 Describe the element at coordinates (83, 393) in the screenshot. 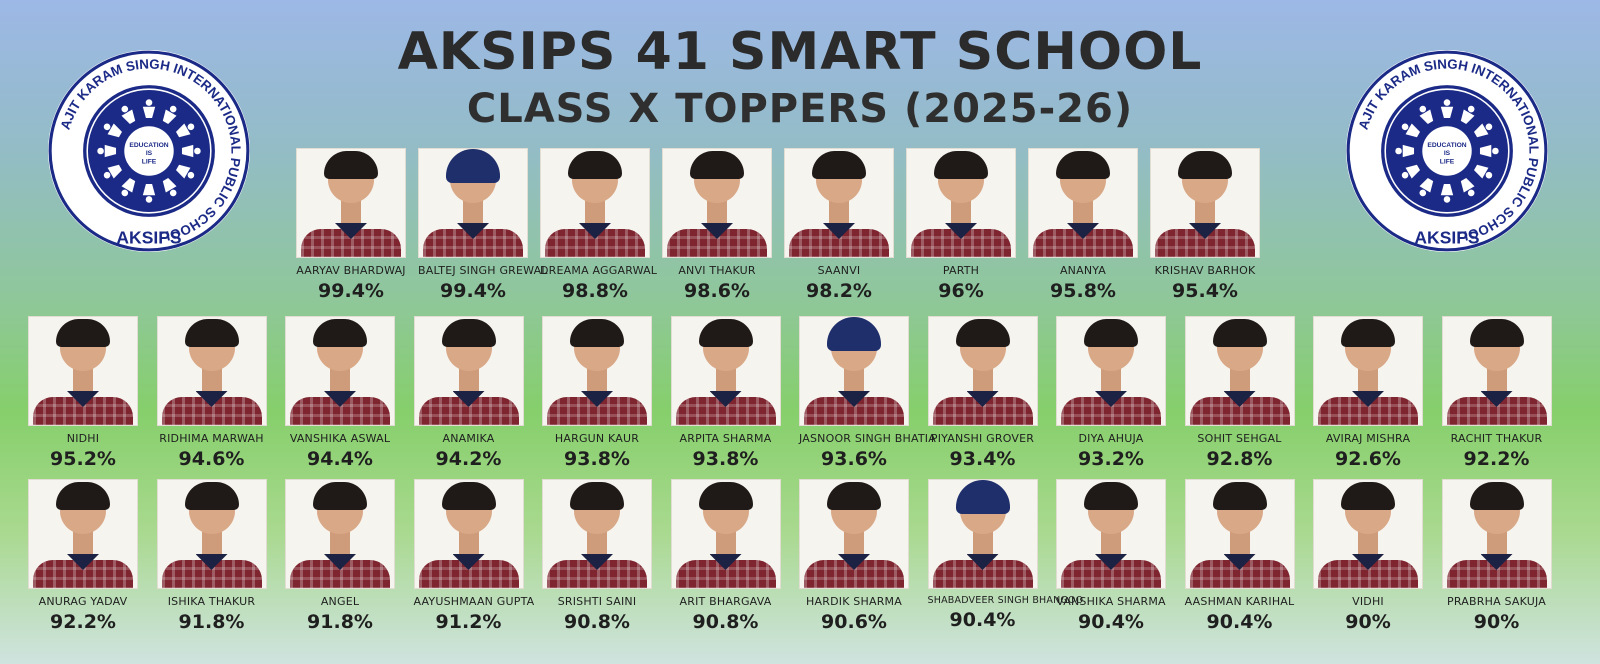

I see `topper-card: NIDHI 95.2%` at that location.